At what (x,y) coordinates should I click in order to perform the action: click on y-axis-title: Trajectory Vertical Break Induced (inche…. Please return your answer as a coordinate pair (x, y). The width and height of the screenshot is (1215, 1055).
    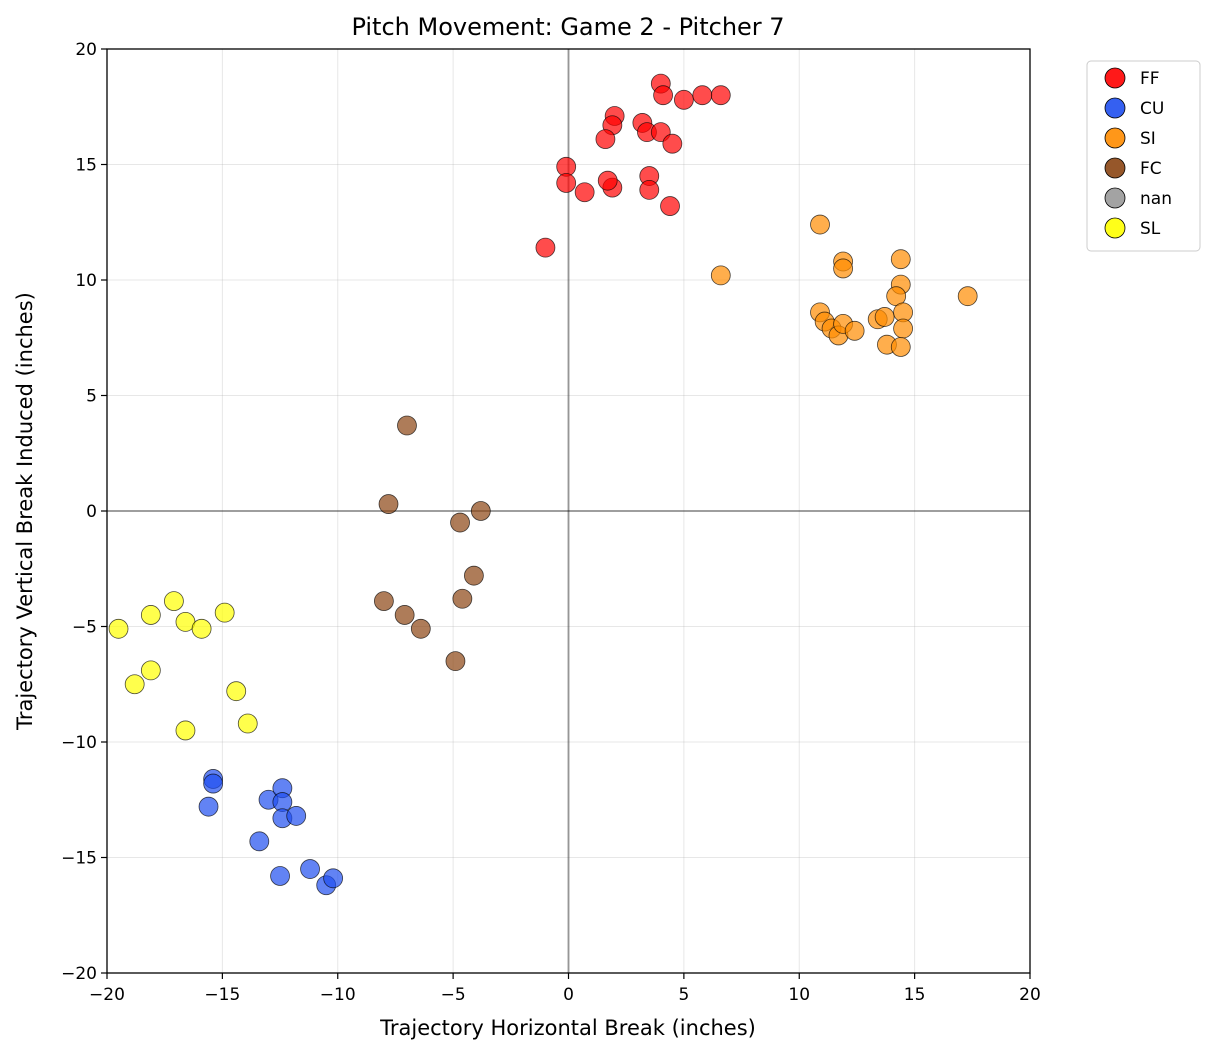
    Looking at the image, I should click on (25, 511).